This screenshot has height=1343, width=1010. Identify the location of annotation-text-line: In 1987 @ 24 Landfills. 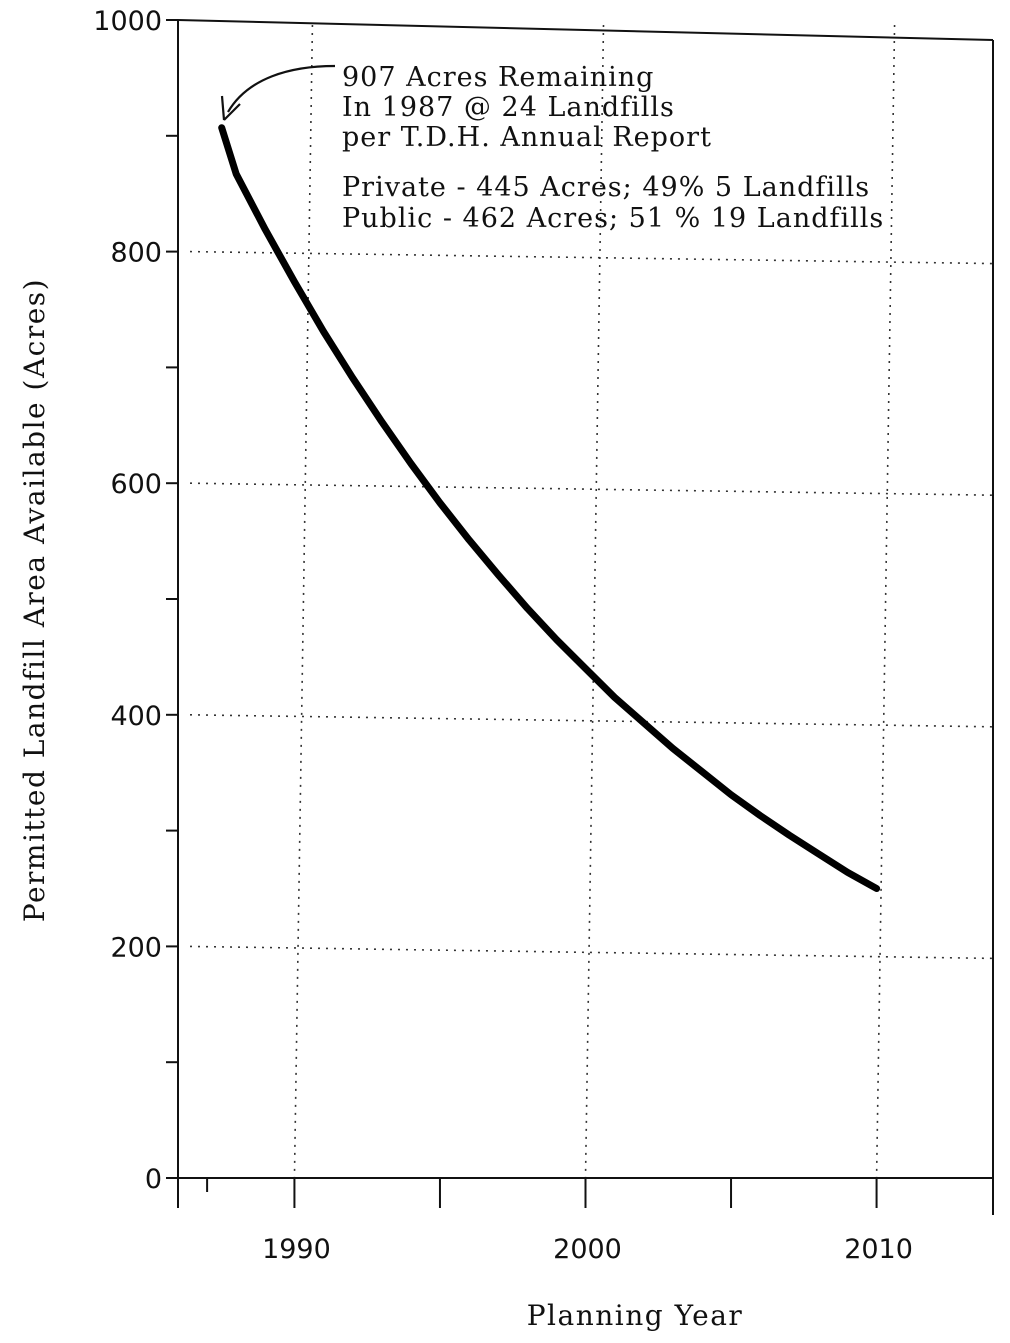
(508, 107).